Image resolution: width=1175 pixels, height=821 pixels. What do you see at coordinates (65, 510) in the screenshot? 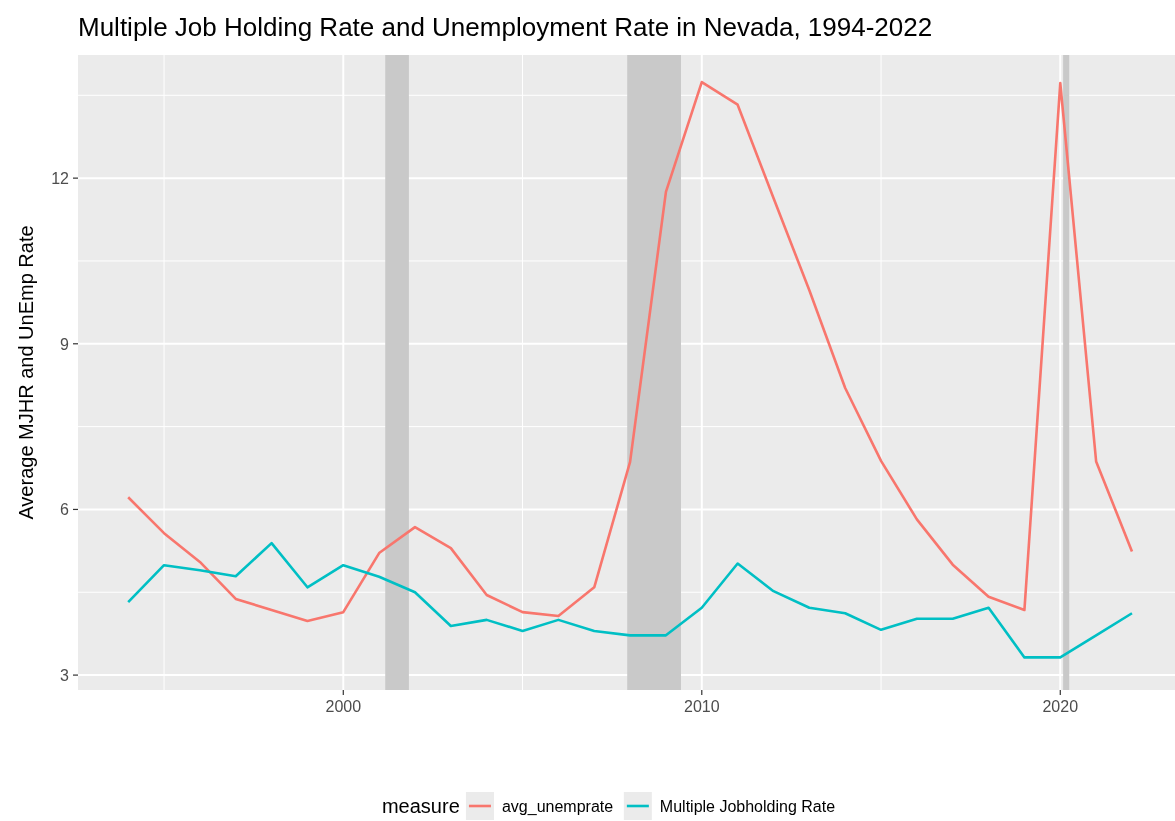
I see `y-tick-label: 6` at bounding box center [65, 510].